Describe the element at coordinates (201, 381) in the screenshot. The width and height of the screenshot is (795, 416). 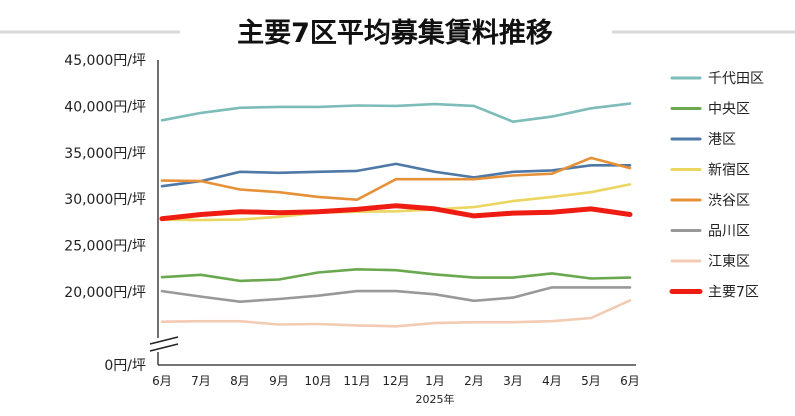
I see `x-tick-label: 7月` at that location.